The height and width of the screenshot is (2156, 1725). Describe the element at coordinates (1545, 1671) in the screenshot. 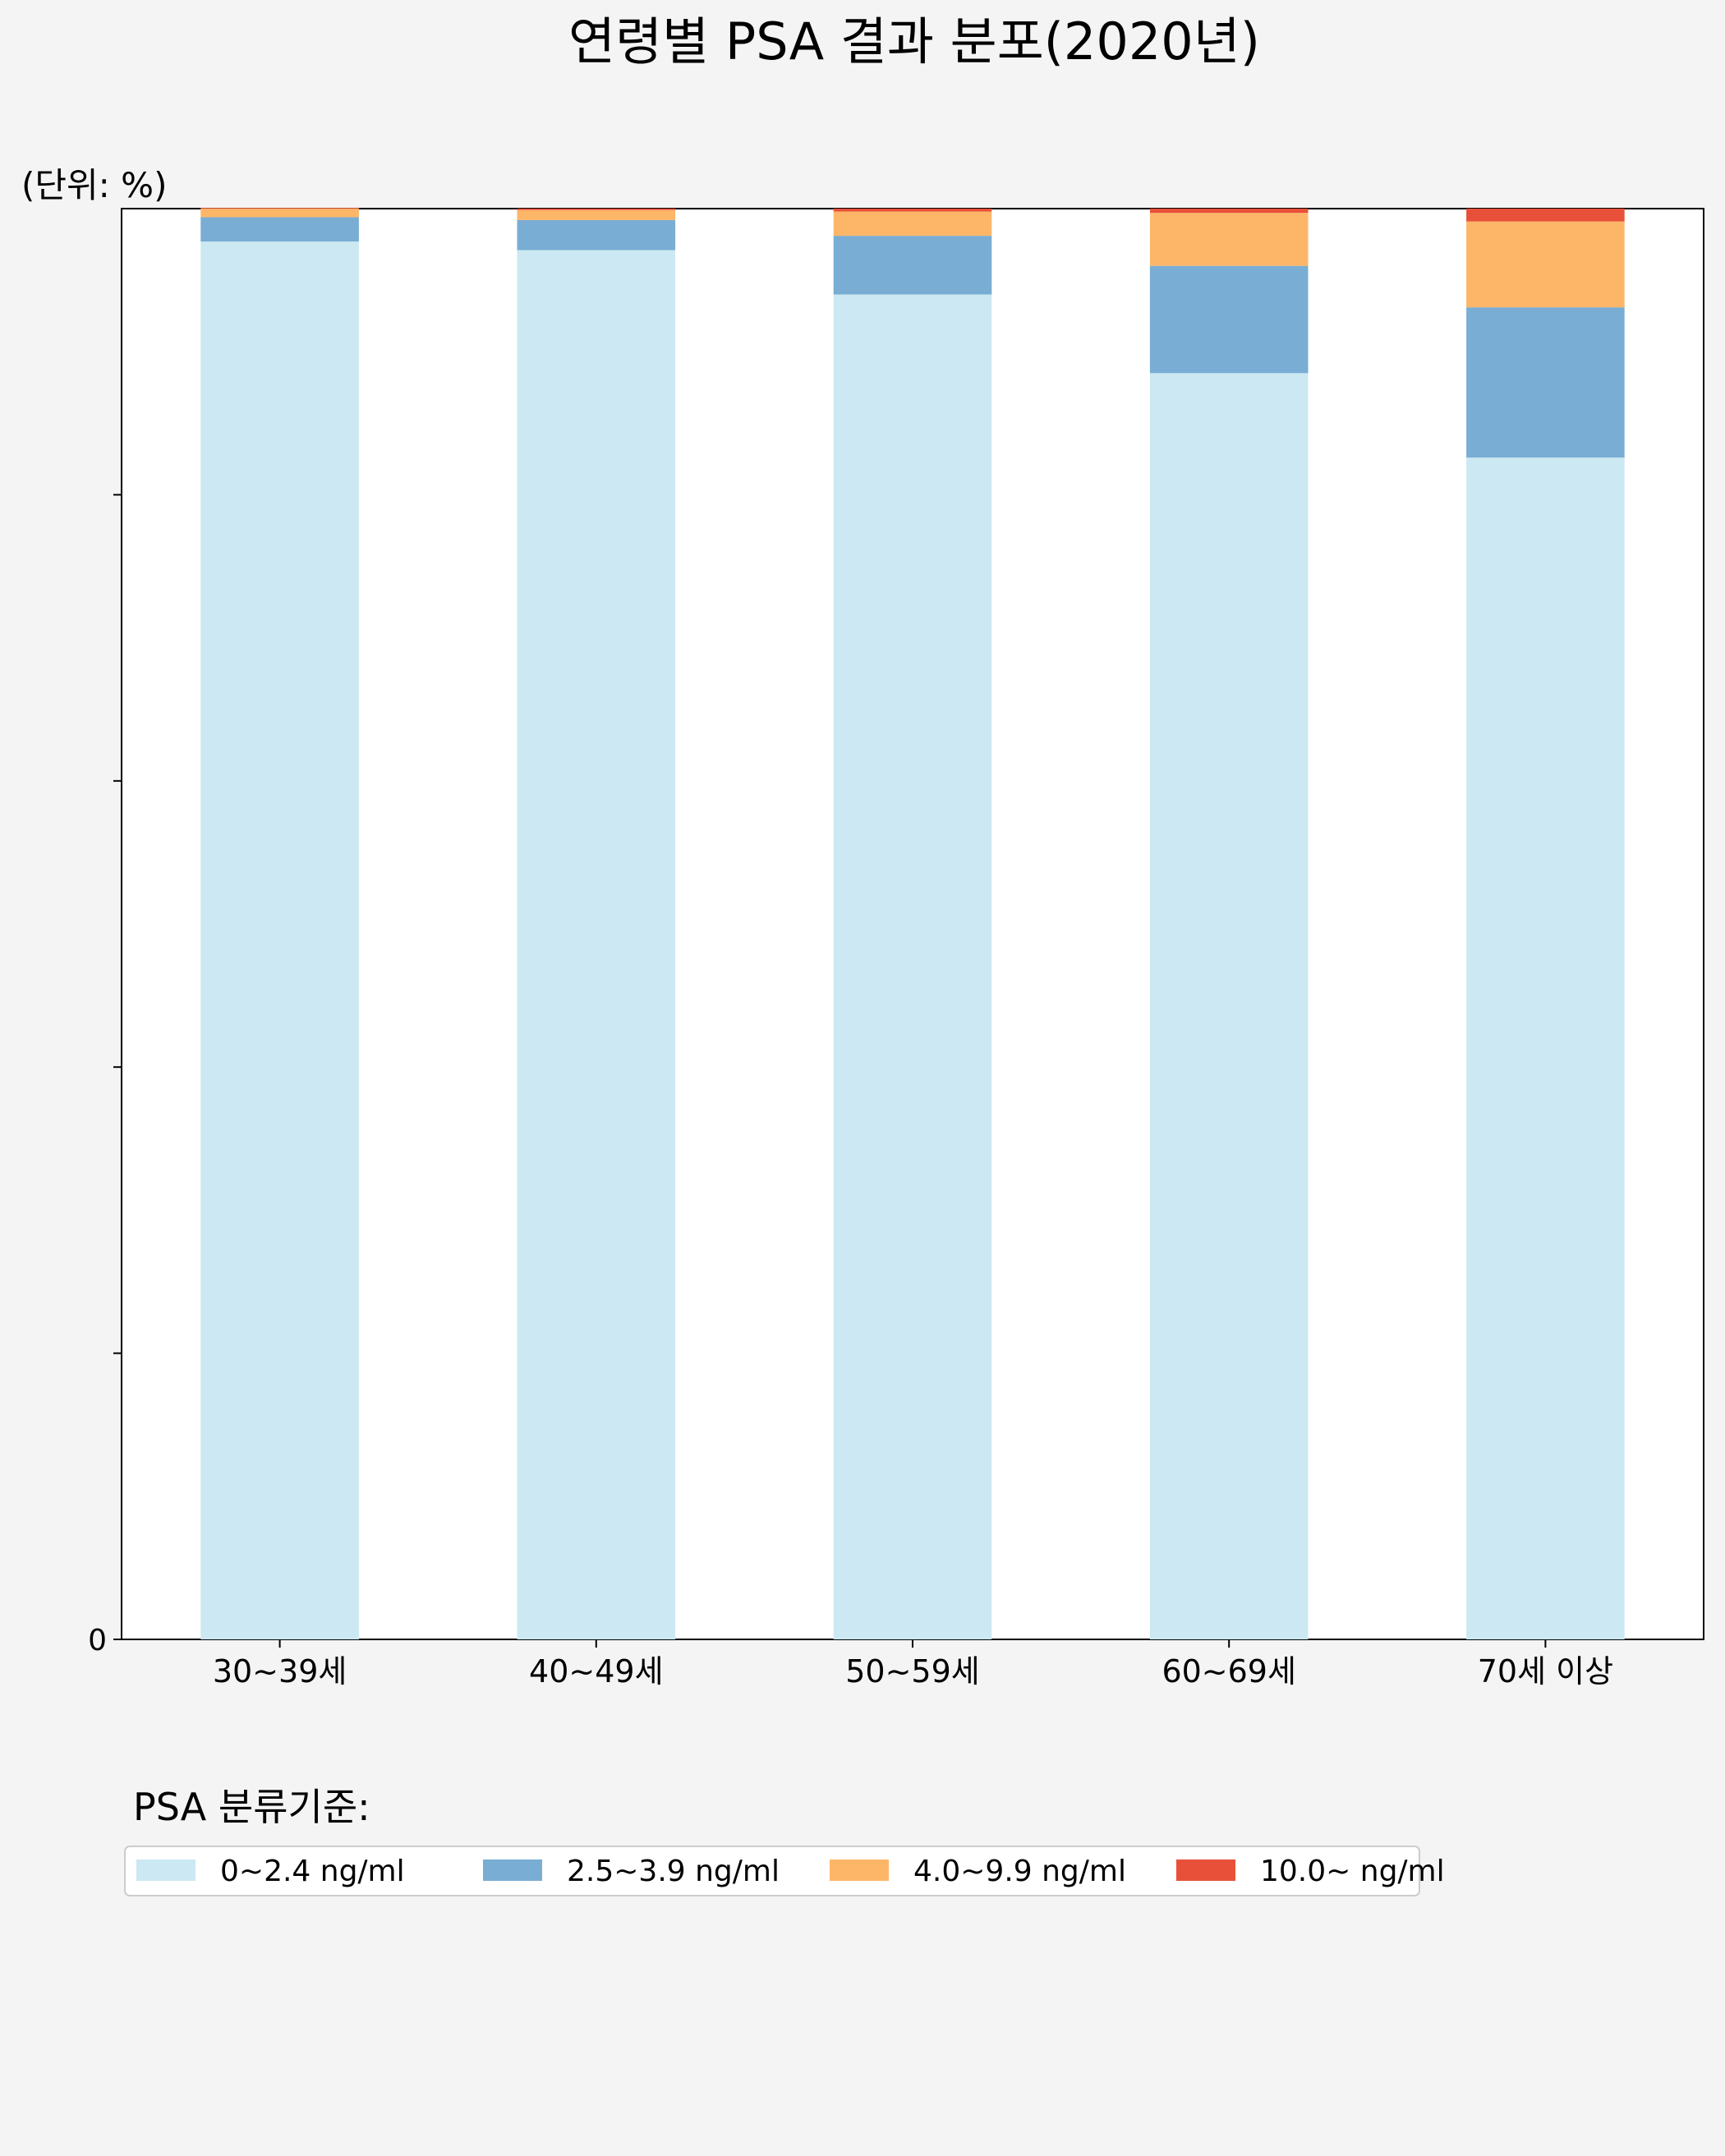

I see `x-tick-label: 70세 이상` at that location.